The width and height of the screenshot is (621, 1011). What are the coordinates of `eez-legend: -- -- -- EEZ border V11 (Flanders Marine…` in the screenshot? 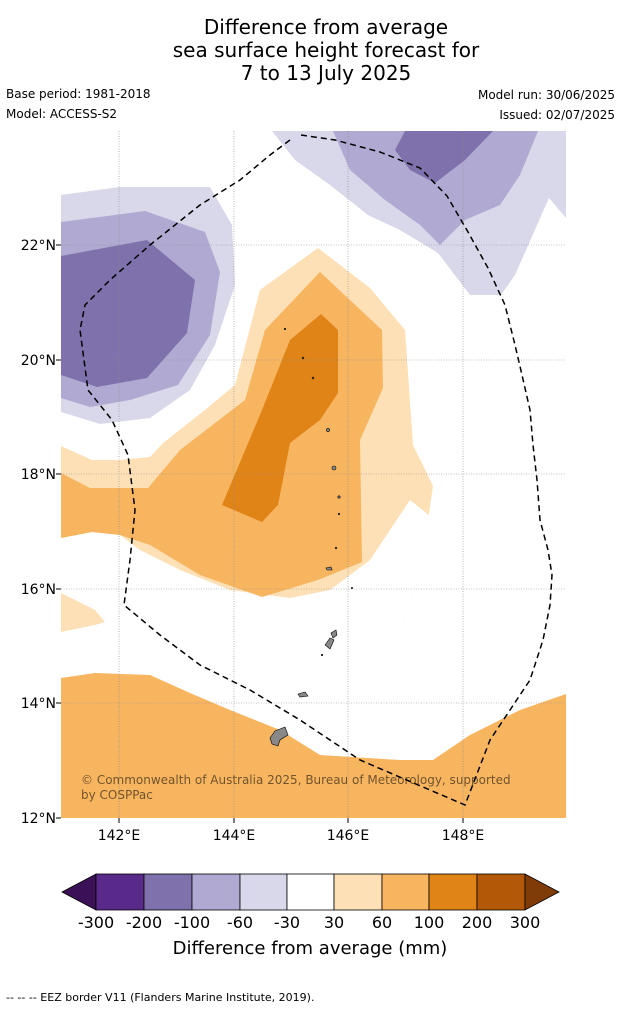 It's located at (160, 997).